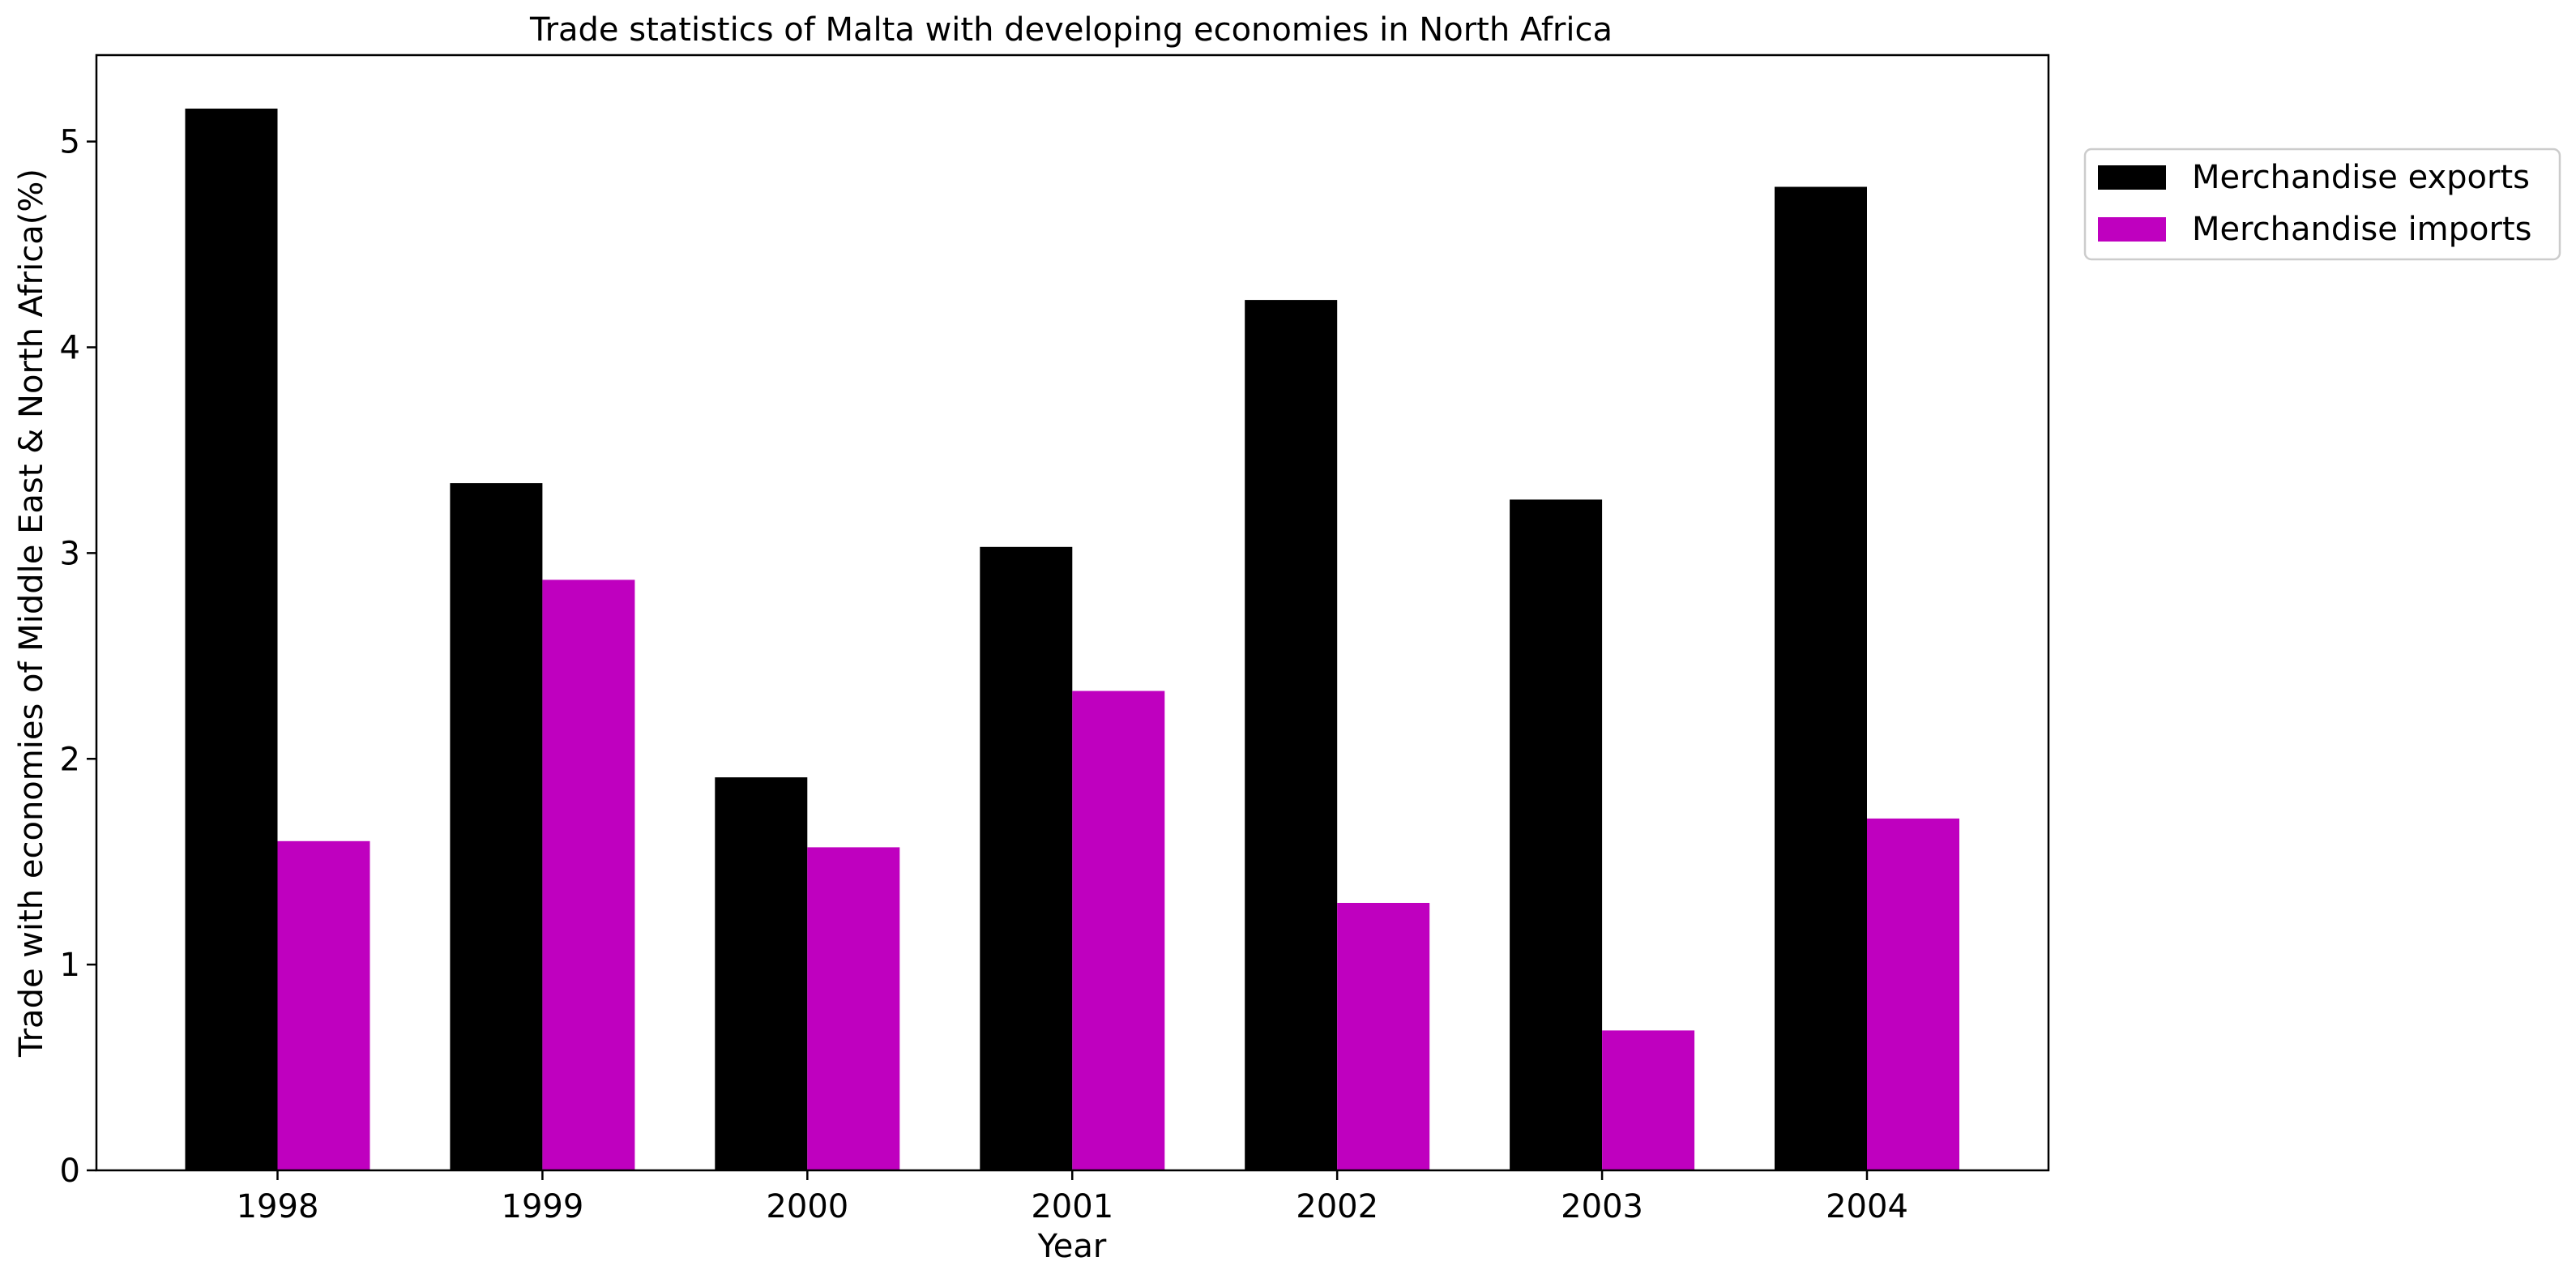  Describe the element at coordinates (278, 1206) in the screenshot. I see `x-tick-label-1998: 1998` at that location.